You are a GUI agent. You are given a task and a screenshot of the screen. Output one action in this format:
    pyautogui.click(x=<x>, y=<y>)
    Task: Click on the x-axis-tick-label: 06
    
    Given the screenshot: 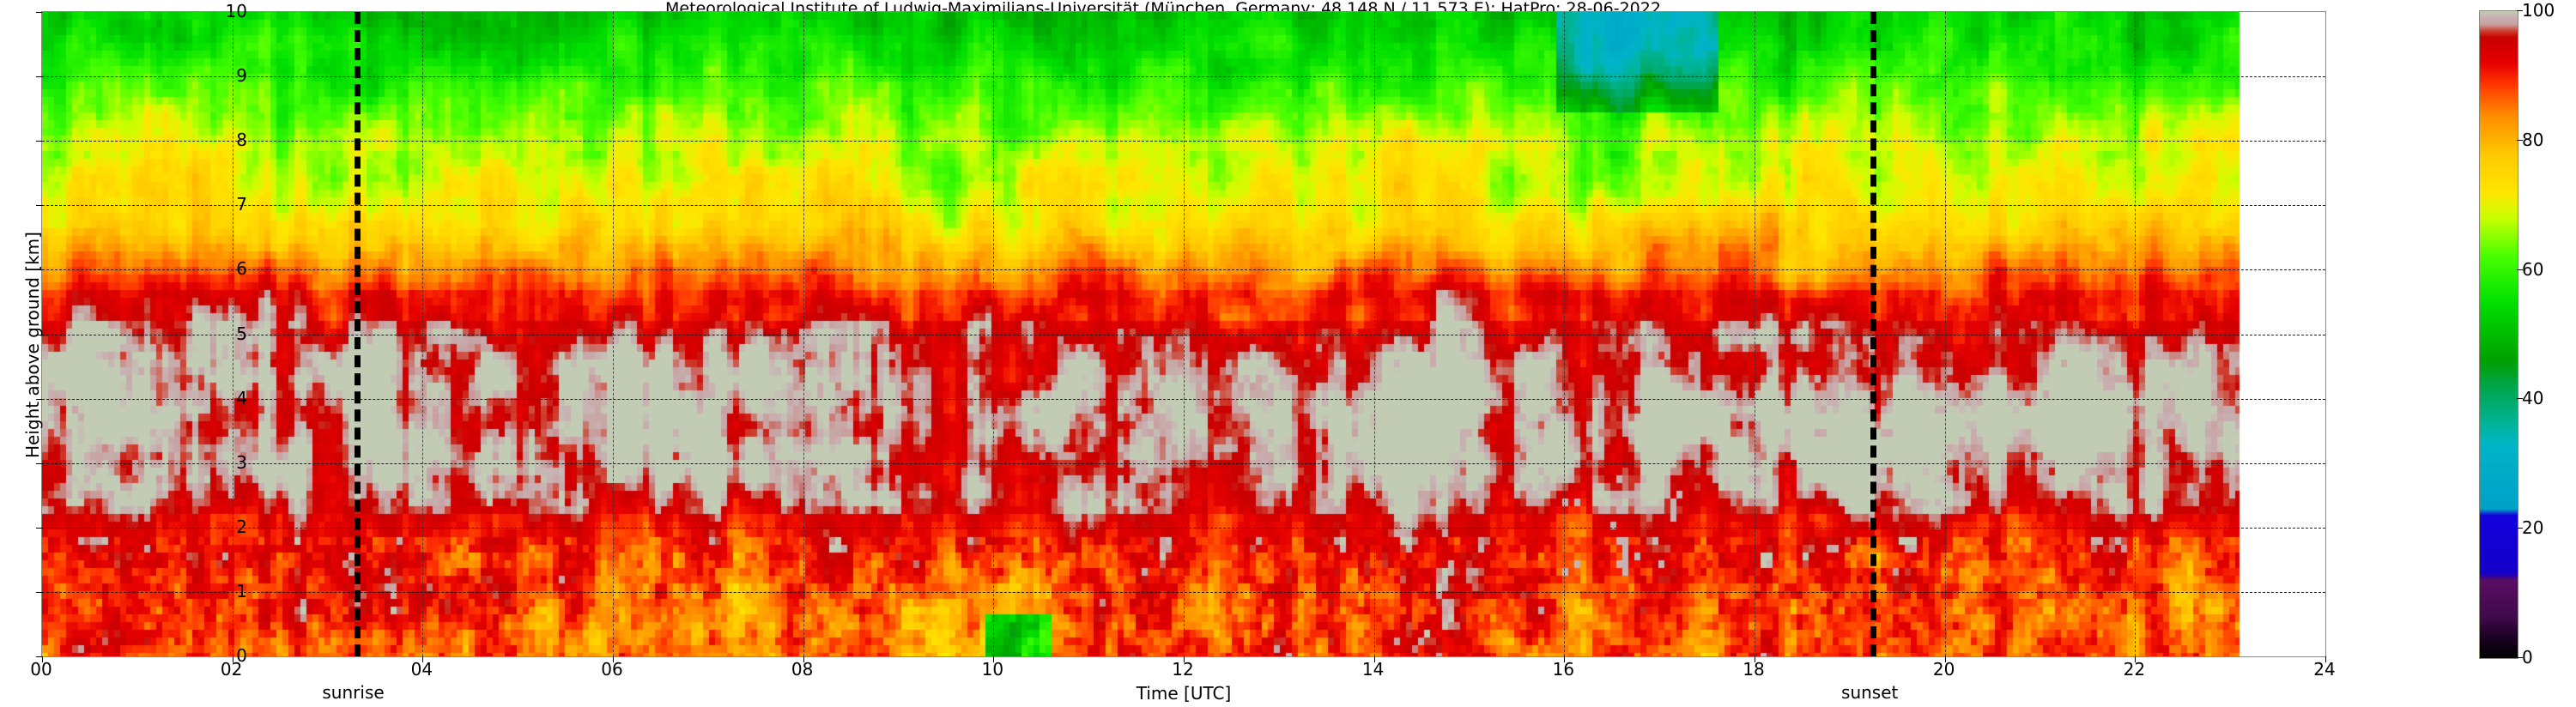 What is the action you would take?
    pyautogui.click(x=612, y=670)
    